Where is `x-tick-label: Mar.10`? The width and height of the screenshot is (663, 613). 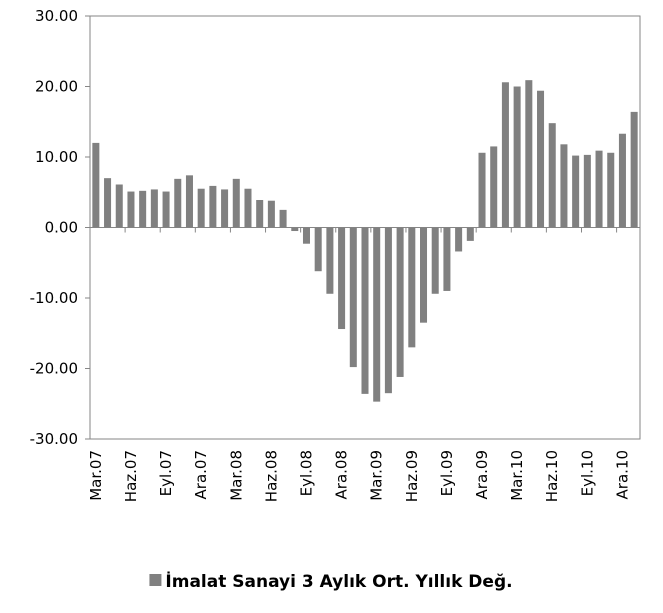 x-tick-label: Mar.10 is located at coordinates (517, 475).